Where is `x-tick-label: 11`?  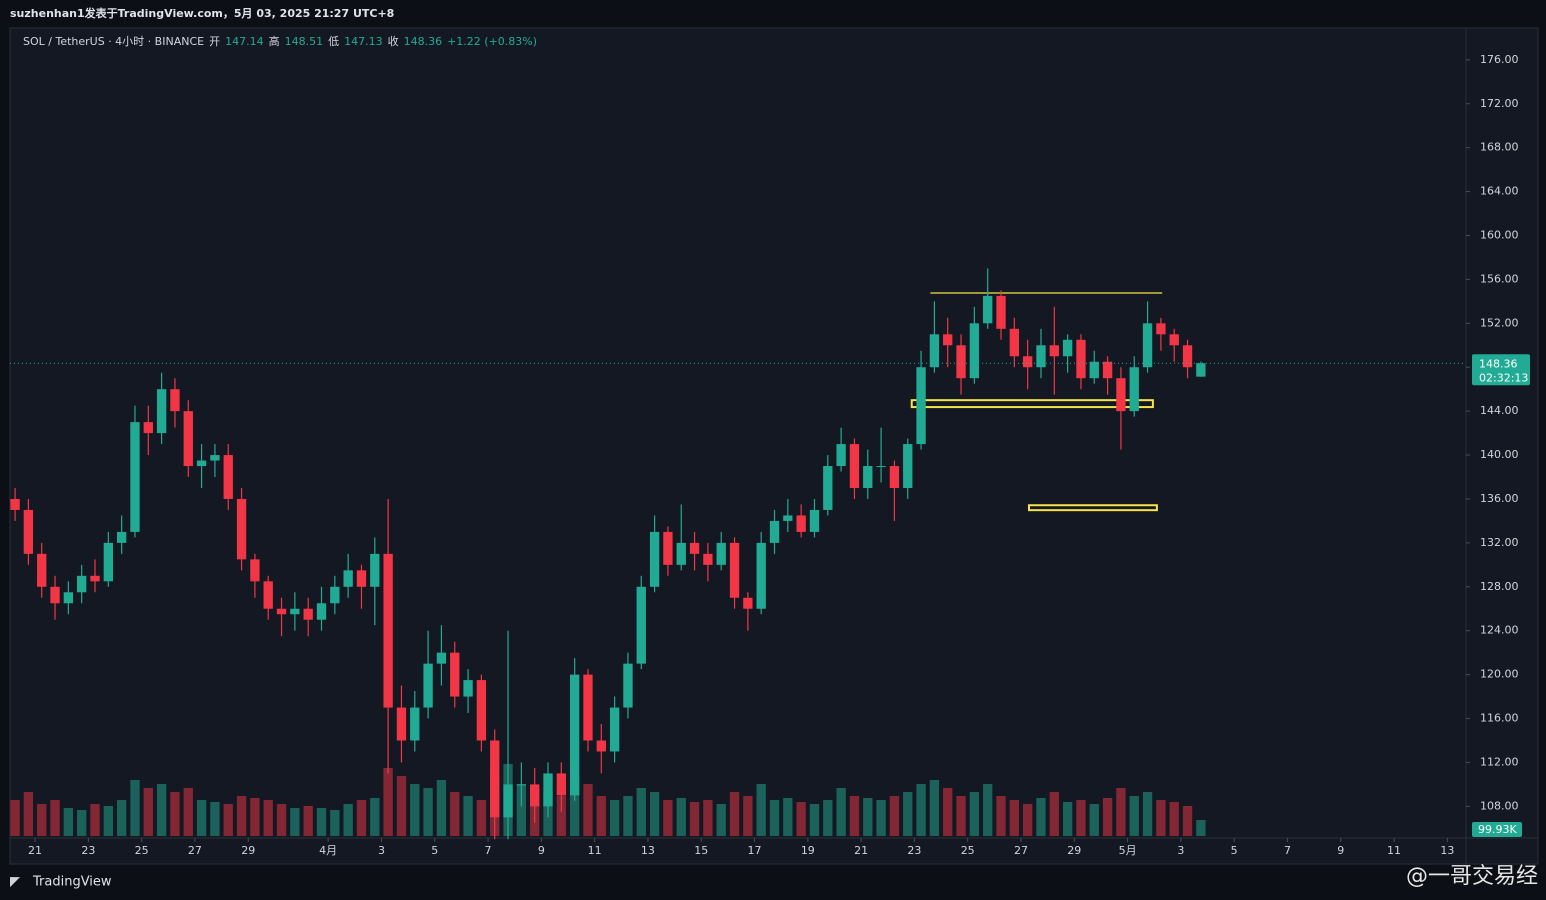 x-tick-label: 11 is located at coordinates (595, 850).